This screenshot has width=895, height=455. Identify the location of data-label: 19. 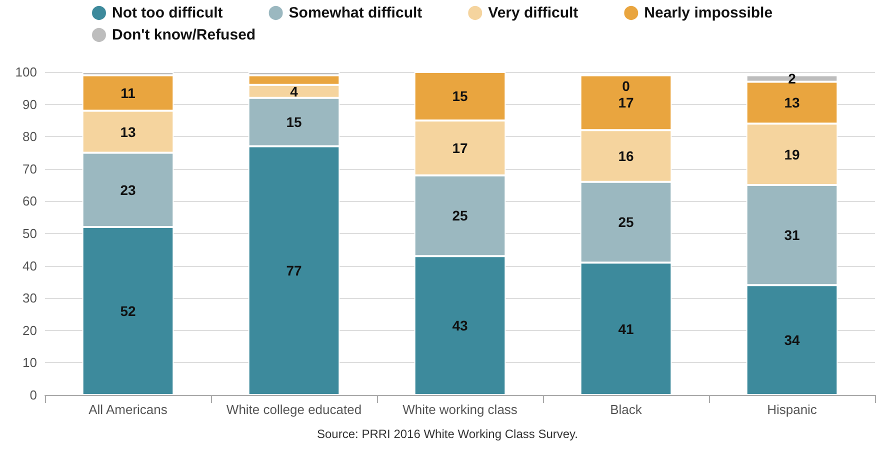
(792, 154).